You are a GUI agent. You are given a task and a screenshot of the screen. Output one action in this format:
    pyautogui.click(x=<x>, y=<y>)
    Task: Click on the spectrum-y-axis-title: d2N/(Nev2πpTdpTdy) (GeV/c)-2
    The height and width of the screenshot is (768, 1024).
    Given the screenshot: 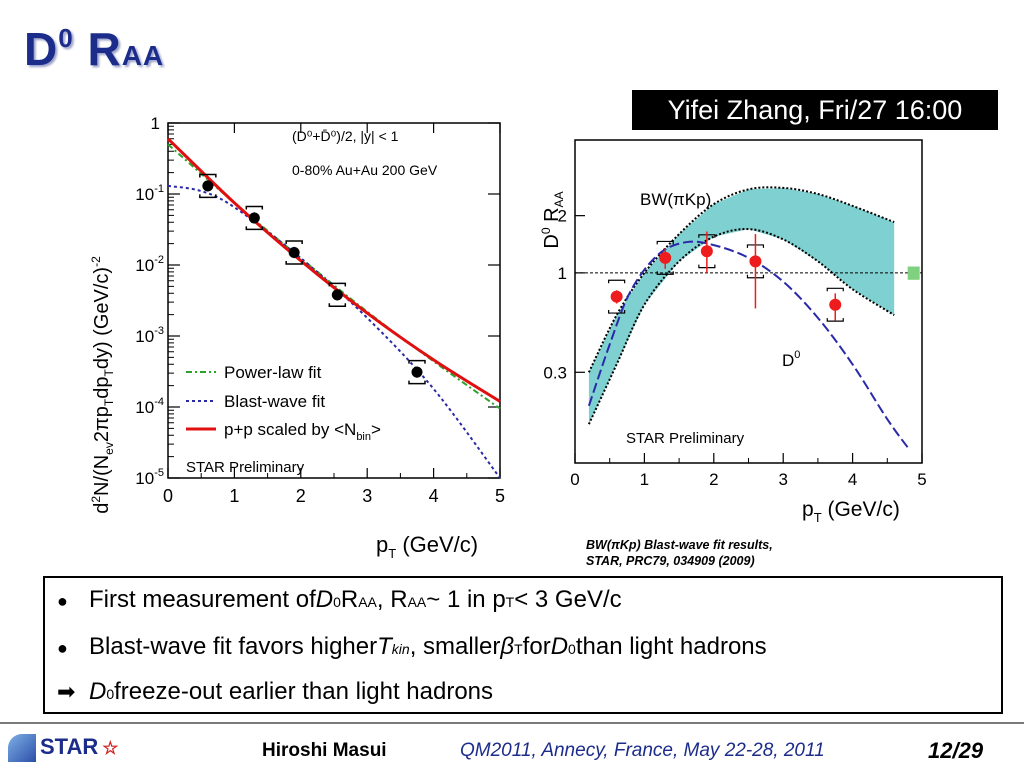 What is the action you would take?
    pyautogui.click(x=102, y=385)
    